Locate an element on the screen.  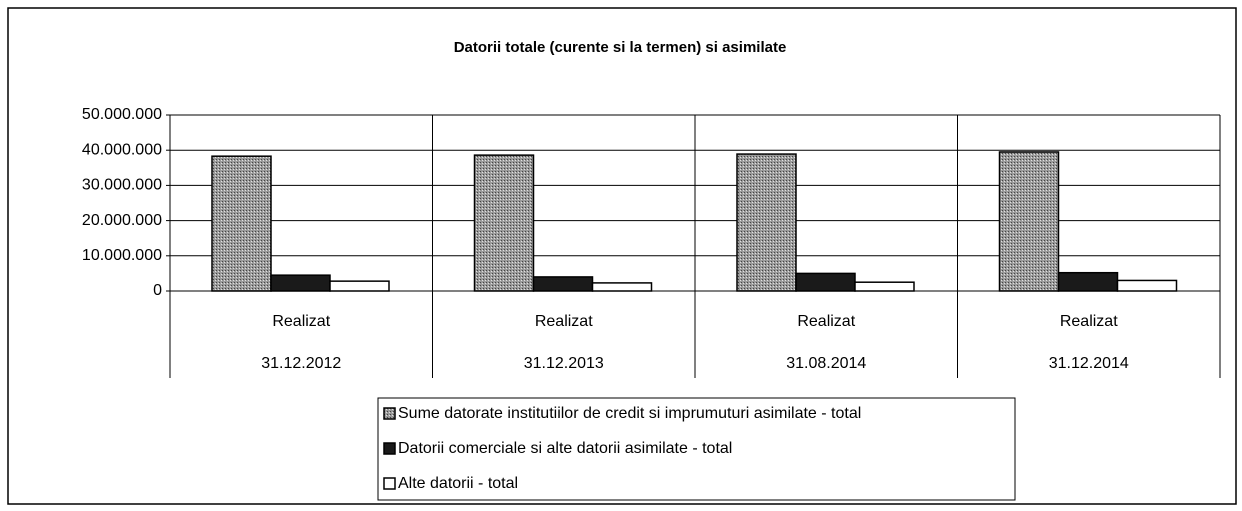
x-tick-date: 31.12.2012 is located at coordinates (301, 363).